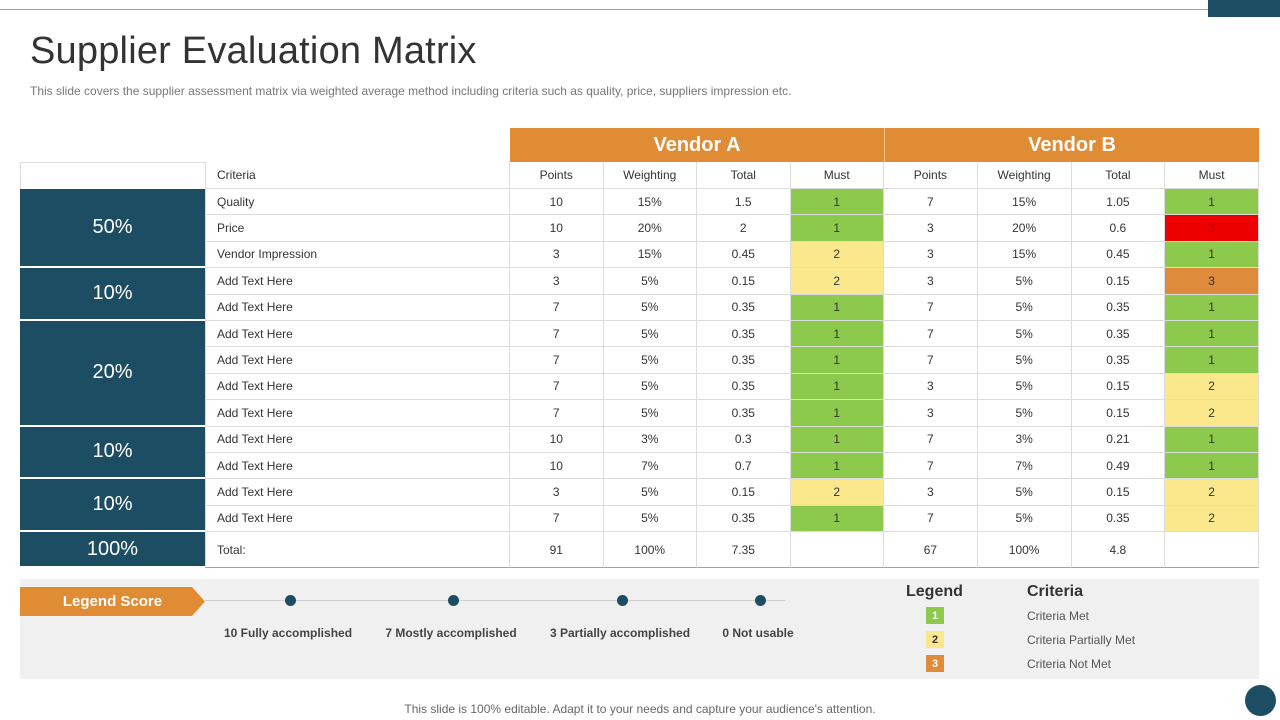 Image resolution: width=1280 pixels, height=720 pixels. Describe the element at coordinates (1118, 228) in the screenshot. I see `vendor-b-total-cell: 0.6` at that location.